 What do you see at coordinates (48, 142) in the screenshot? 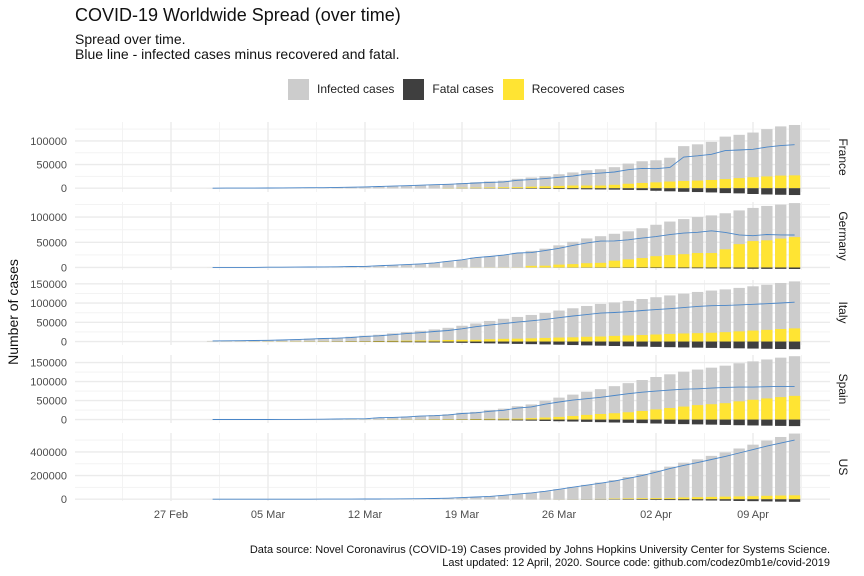
I see `y-tick-label: 100000` at bounding box center [48, 142].